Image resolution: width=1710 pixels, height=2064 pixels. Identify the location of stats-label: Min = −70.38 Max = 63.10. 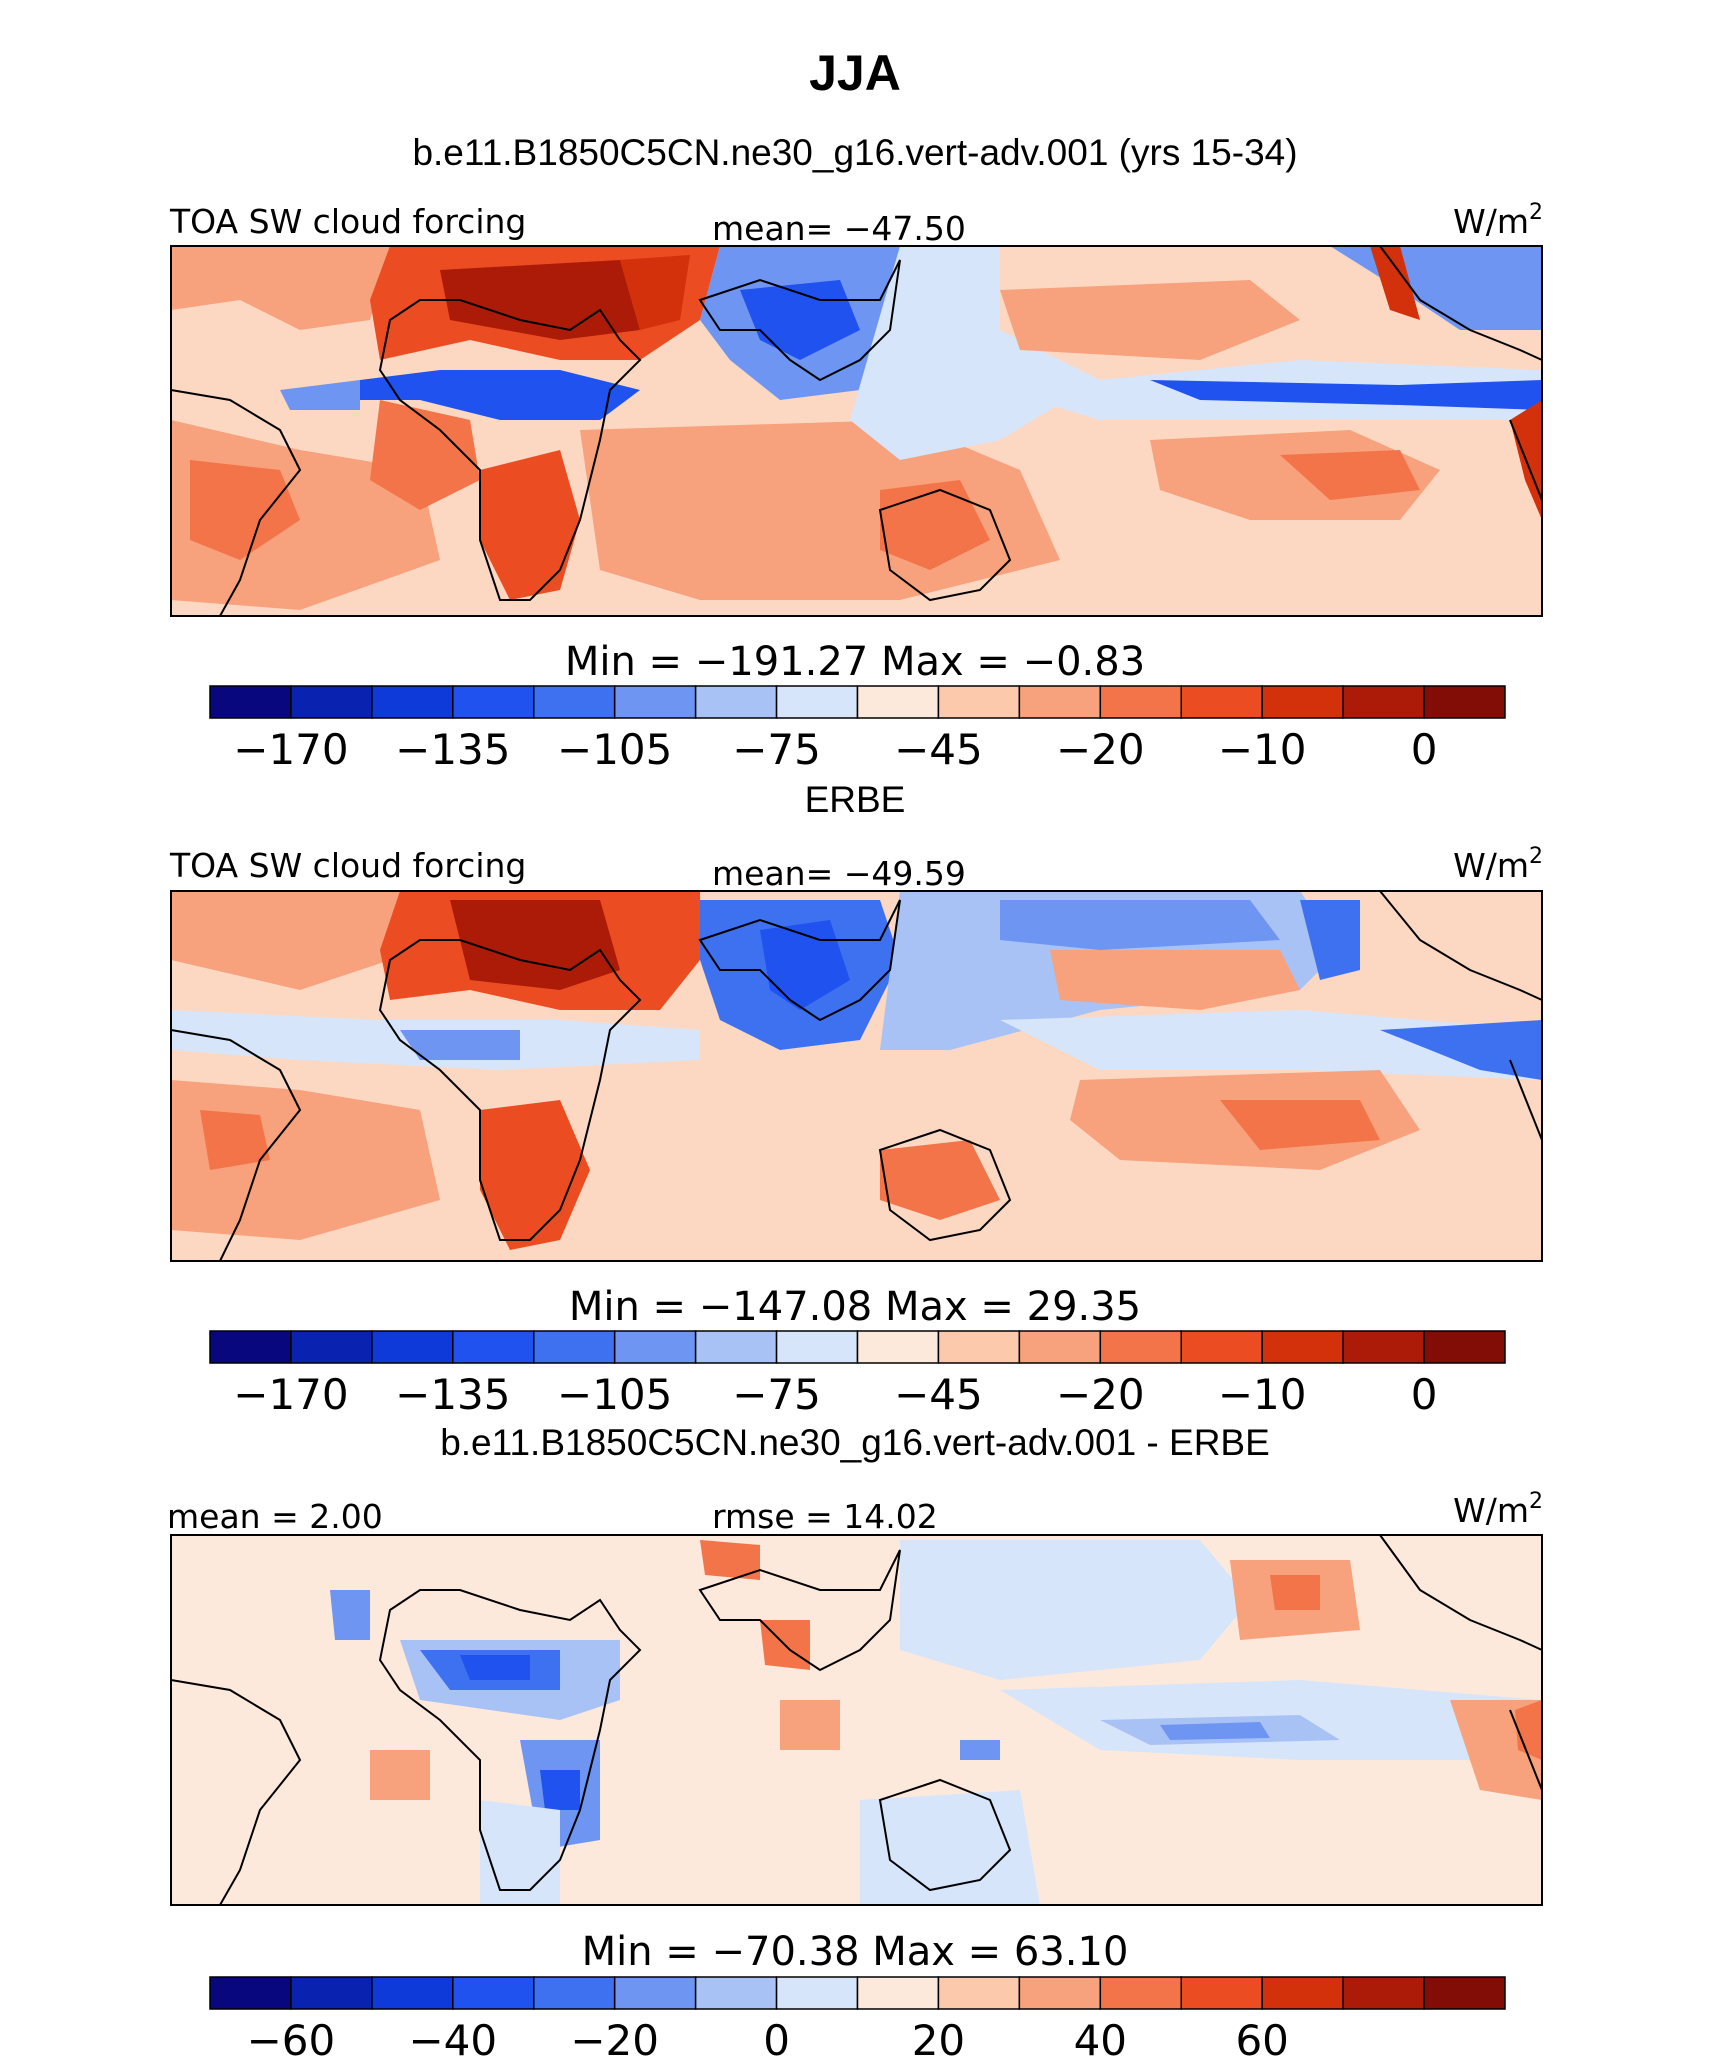
(855, 1952).